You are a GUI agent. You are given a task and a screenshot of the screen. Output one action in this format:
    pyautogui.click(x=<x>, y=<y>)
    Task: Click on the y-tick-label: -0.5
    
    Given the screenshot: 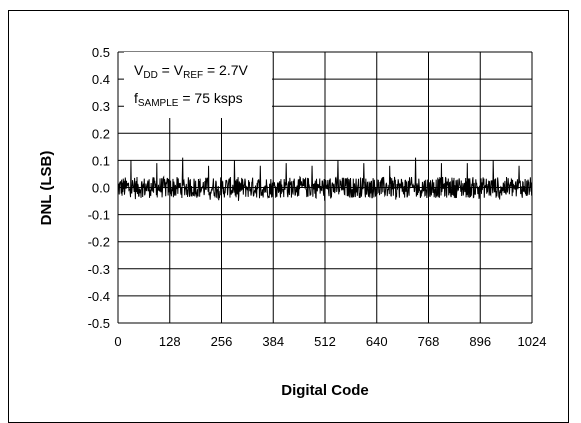 What is the action you would take?
    pyautogui.click(x=99, y=323)
    